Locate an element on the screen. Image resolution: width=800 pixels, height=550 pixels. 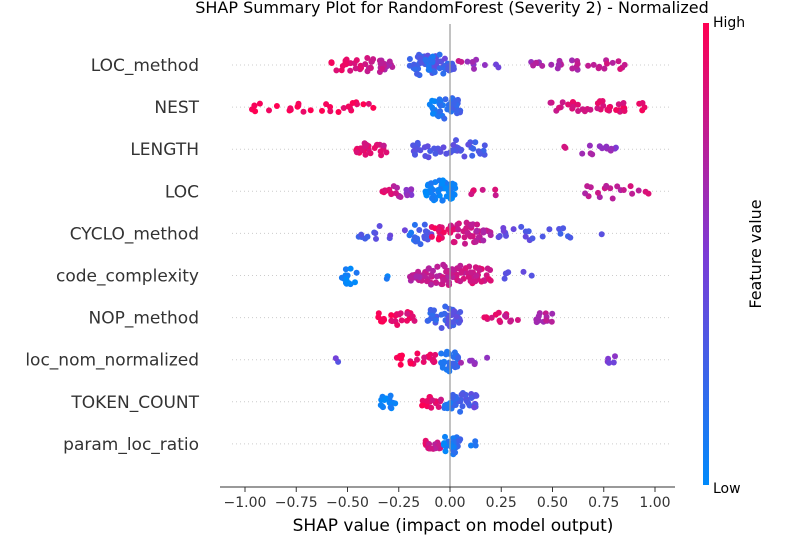
feature-label: LENGTH is located at coordinates (164, 150).